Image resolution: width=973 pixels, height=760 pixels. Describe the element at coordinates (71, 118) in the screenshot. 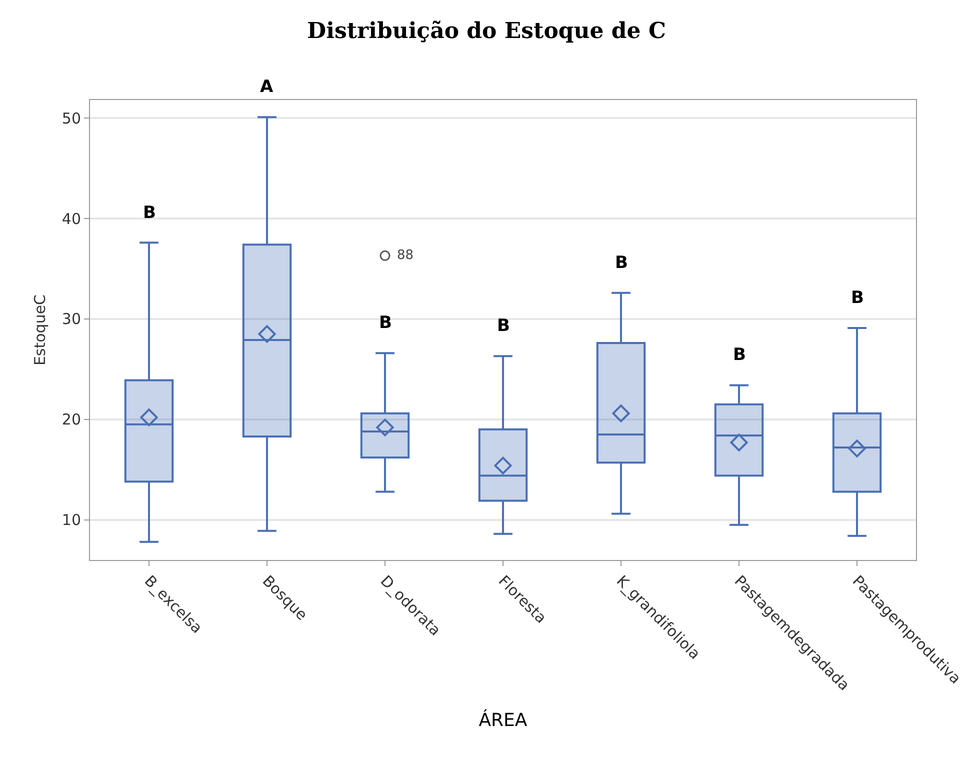

I see `y-tick-label: 50` at that location.